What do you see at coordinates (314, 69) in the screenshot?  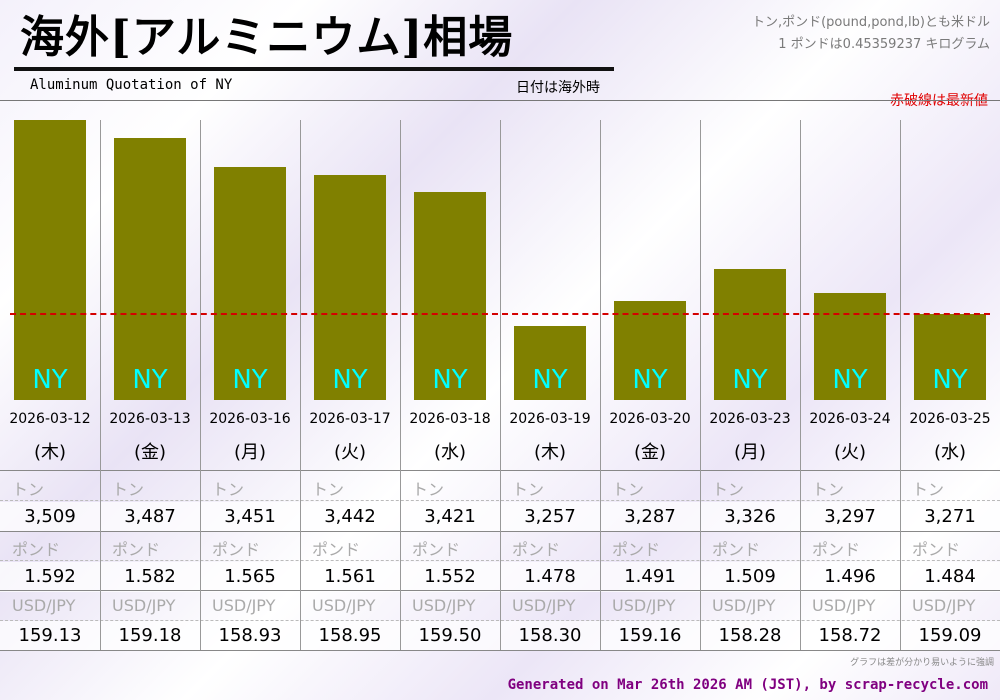 I see `title-underline` at bounding box center [314, 69].